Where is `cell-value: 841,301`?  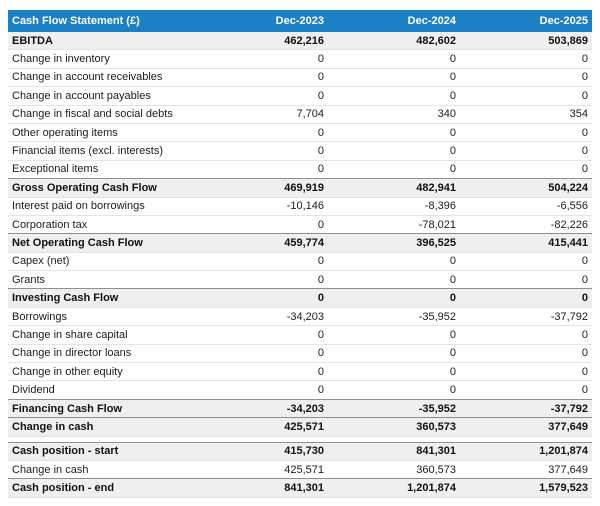
cell-value: 841,301 is located at coordinates (436, 451).